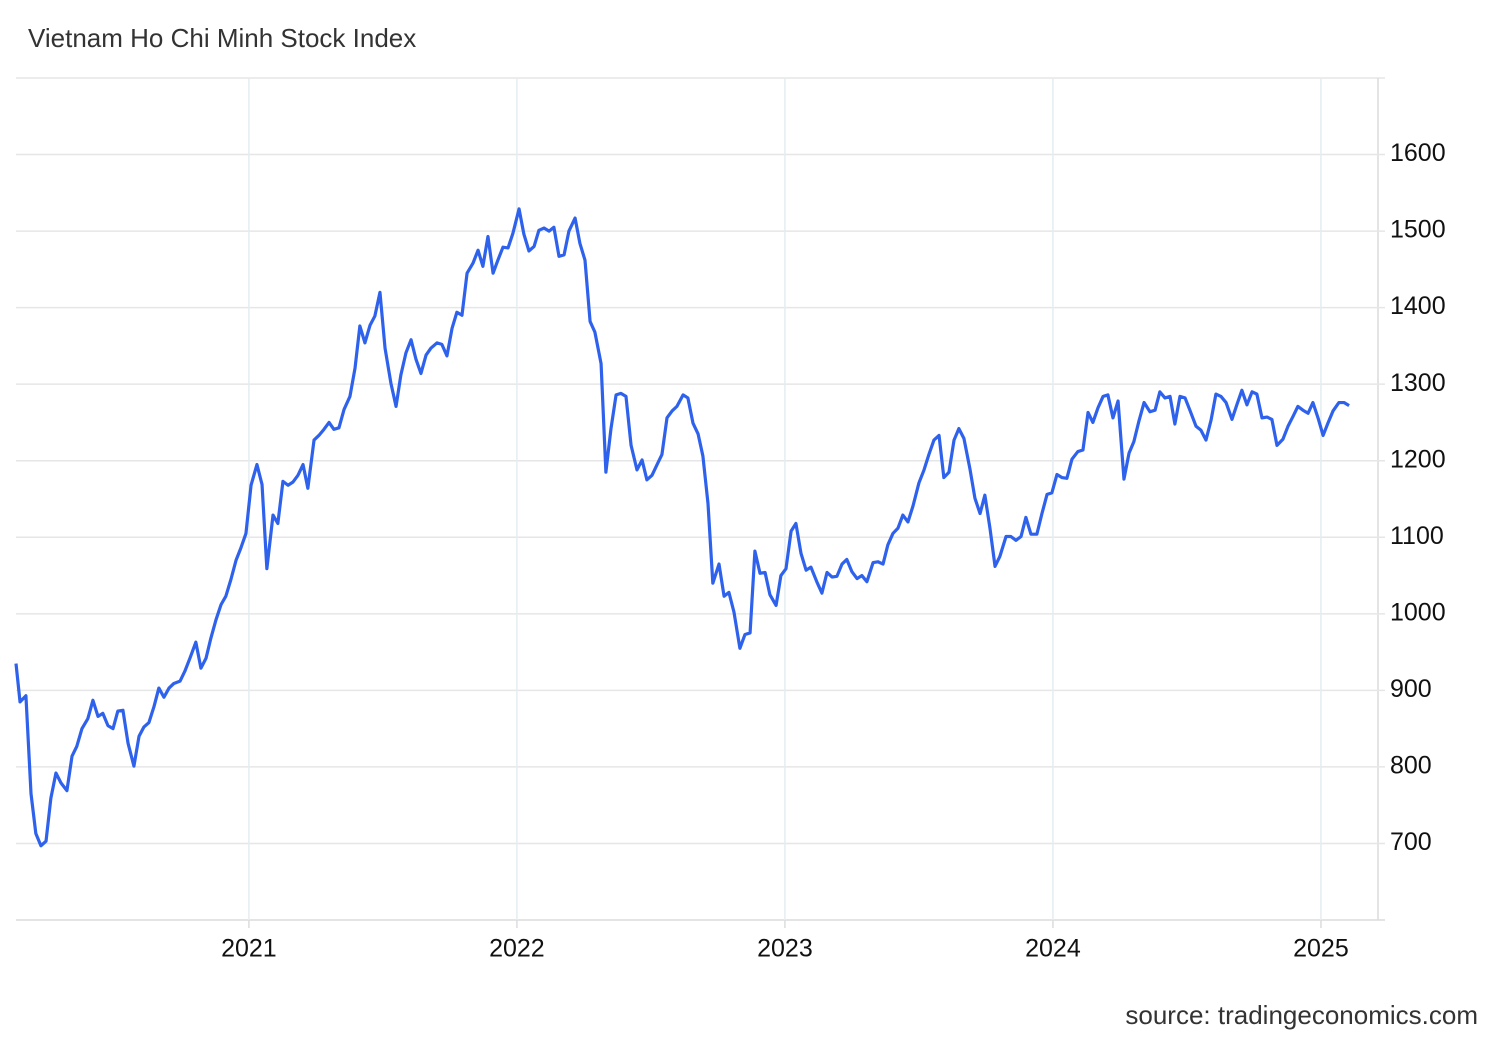  Describe the element at coordinates (1418, 230) in the screenshot. I see `y-tick-label: 1500` at that location.